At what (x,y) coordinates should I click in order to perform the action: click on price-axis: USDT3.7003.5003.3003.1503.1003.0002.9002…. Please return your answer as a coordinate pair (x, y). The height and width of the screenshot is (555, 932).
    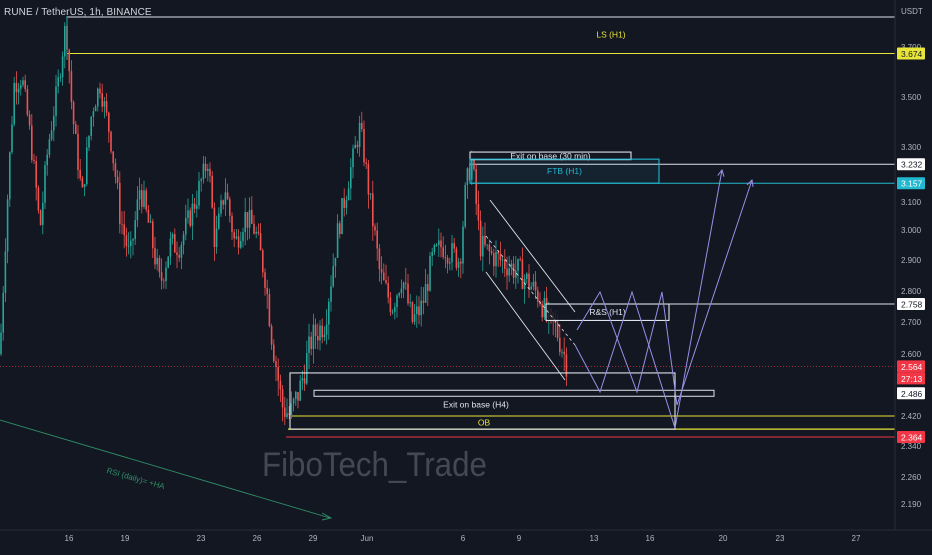
    Looking at the image, I should click on (913, 275).